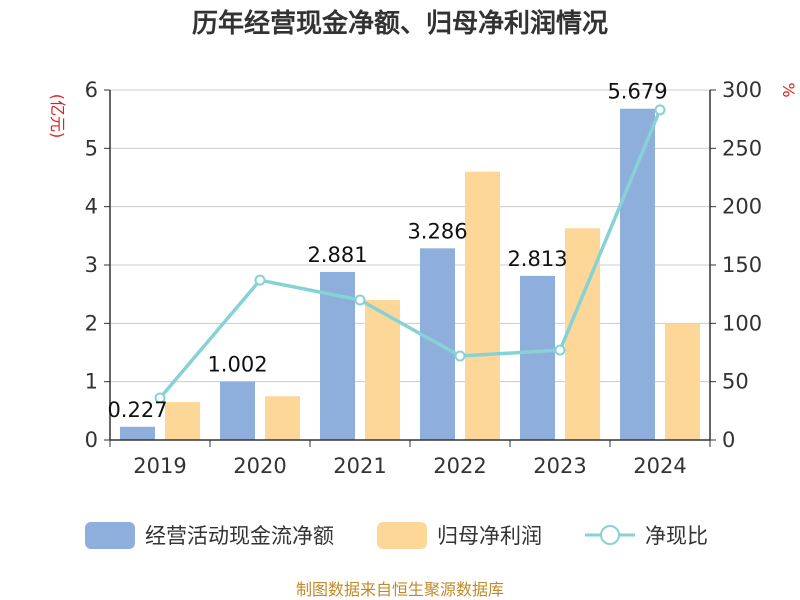 This screenshot has width=800, height=600. Describe the element at coordinates (159, 466) in the screenshot. I see `x-tick-label: 2019` at that location.